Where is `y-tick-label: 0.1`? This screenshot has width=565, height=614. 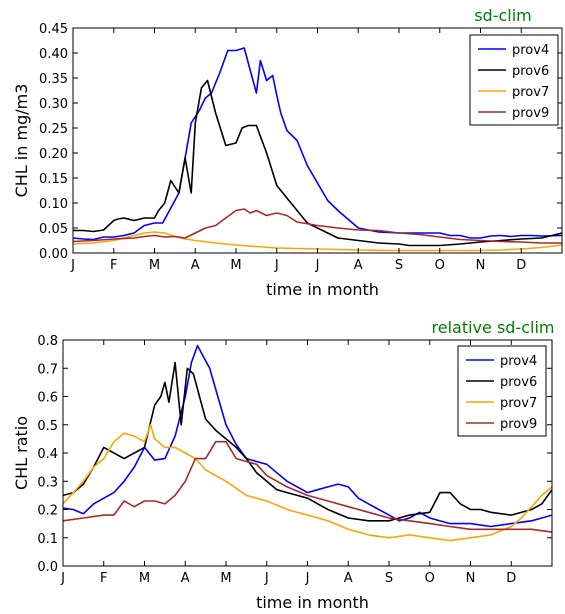 y-tick-label: 0.1 is located at coordinates (47, 539).